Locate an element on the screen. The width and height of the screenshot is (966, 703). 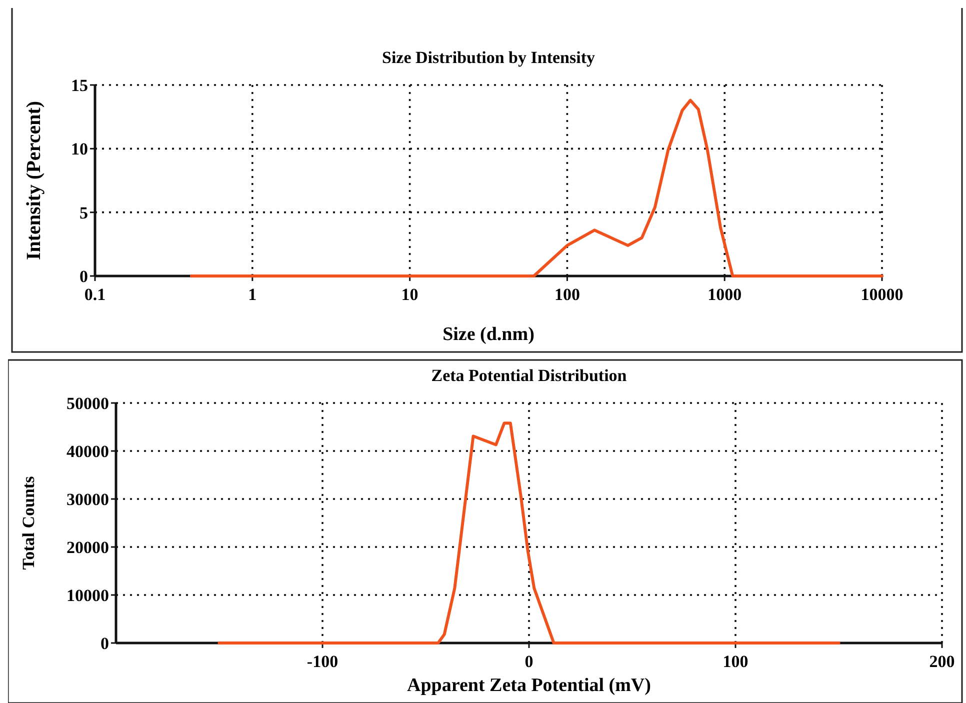
x-tick-label: 1000 is located at coordinates (725, 294).